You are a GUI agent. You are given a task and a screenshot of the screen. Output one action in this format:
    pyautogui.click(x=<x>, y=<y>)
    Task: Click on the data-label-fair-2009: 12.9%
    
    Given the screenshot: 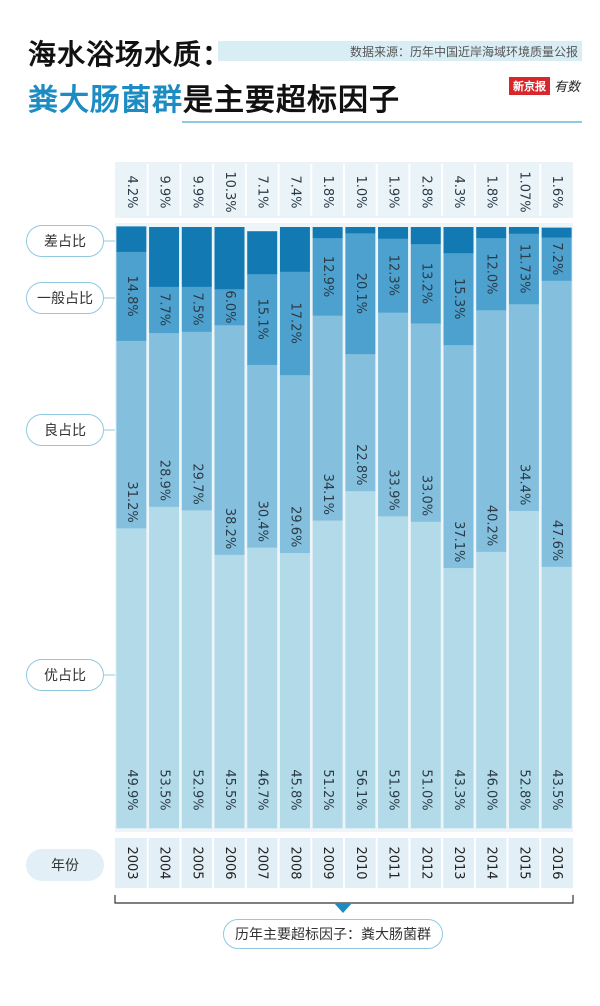 What is the action you would take?
    pyautogui.click(x=327, y=276)
    